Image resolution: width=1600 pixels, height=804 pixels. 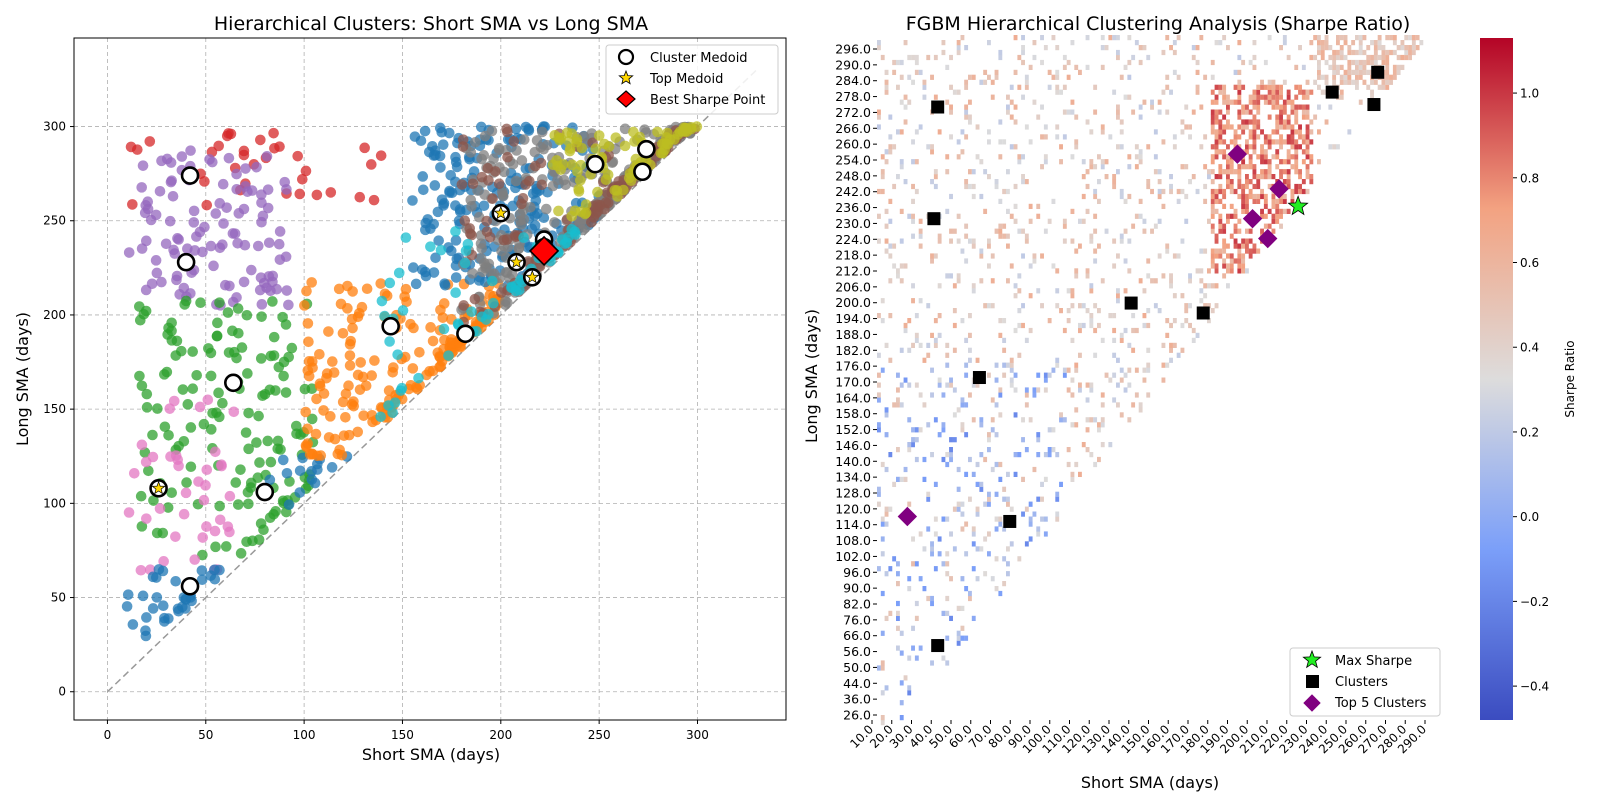 I want to click on heatmap-y-tick-label: 108.0, so click(x=853, y=540).